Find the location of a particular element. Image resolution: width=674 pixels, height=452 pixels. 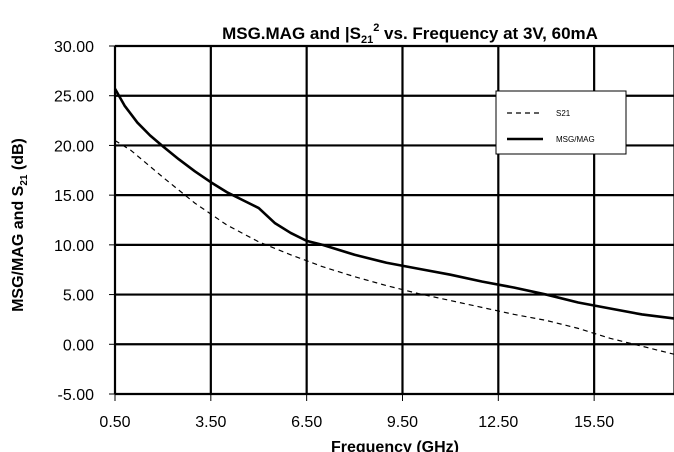

y-tick-label: 0.00 is located at coordinates (78, 345).